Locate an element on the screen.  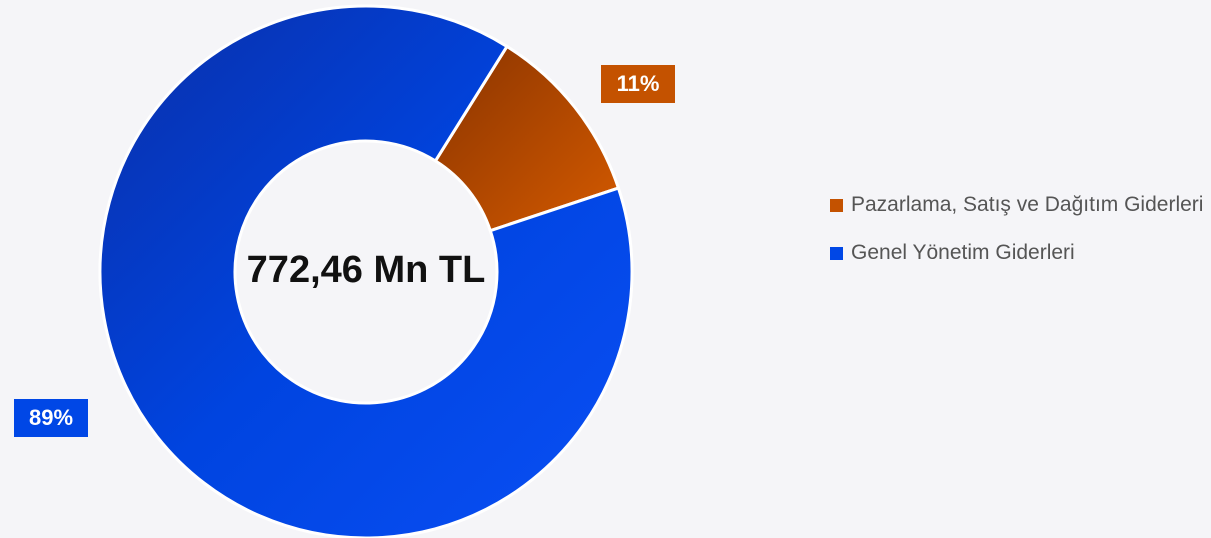
legend-label: Genel Yönetim Giderleri is located at coordinates (963, 252).